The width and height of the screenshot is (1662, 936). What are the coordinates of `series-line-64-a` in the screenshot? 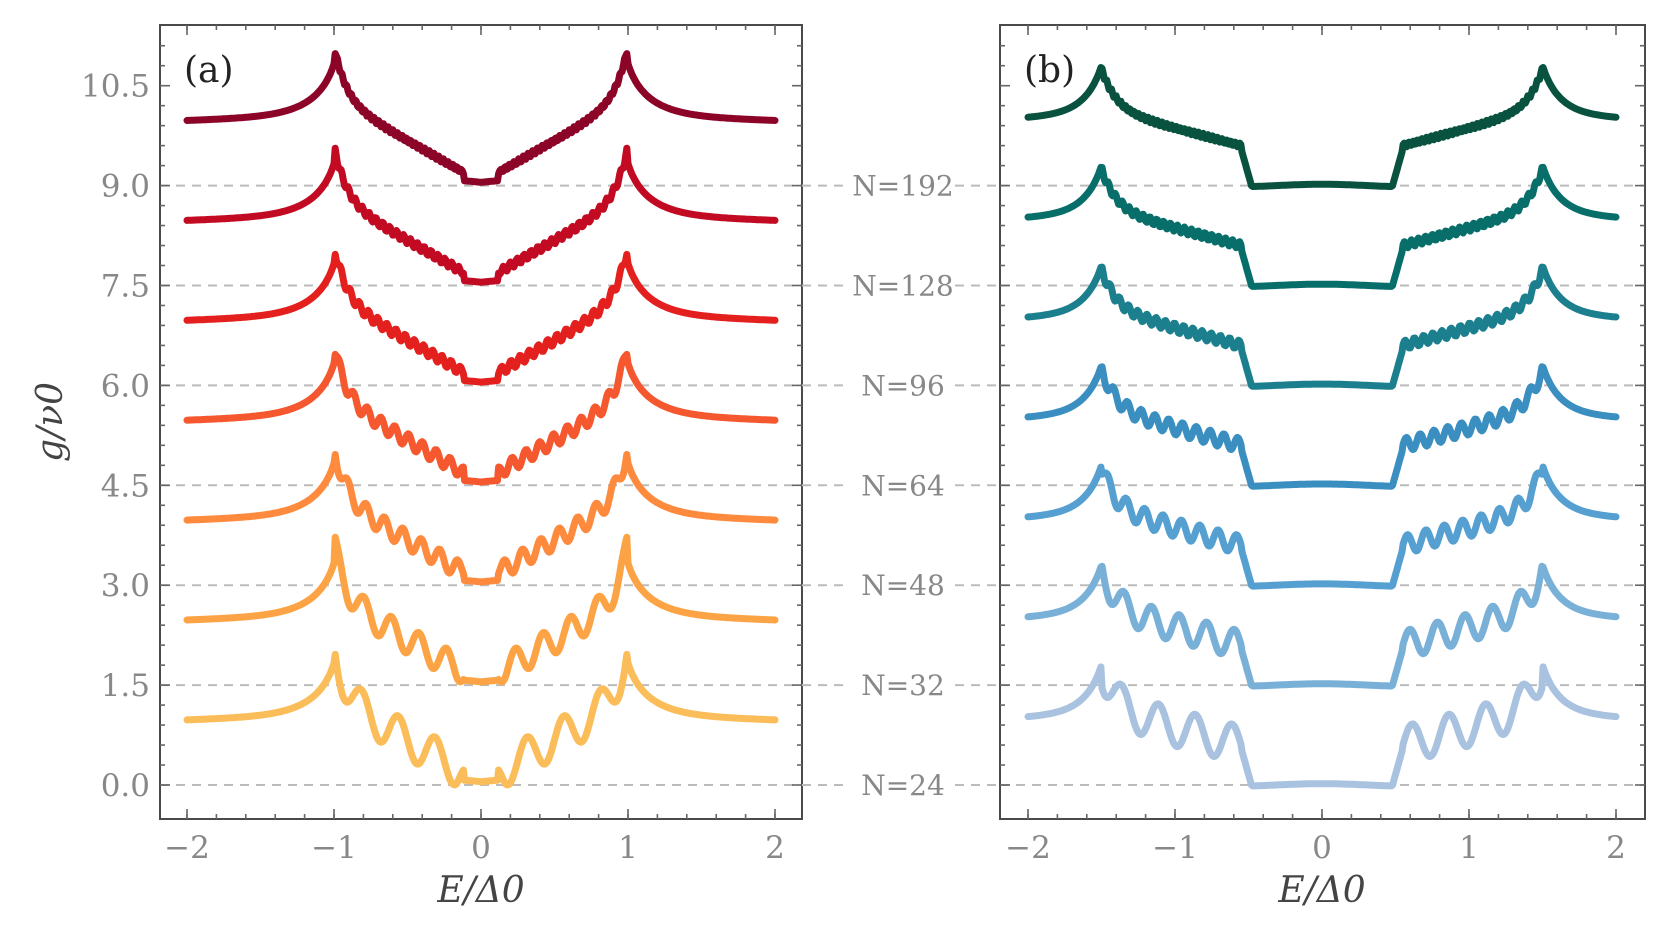 It's located at (481, 418).